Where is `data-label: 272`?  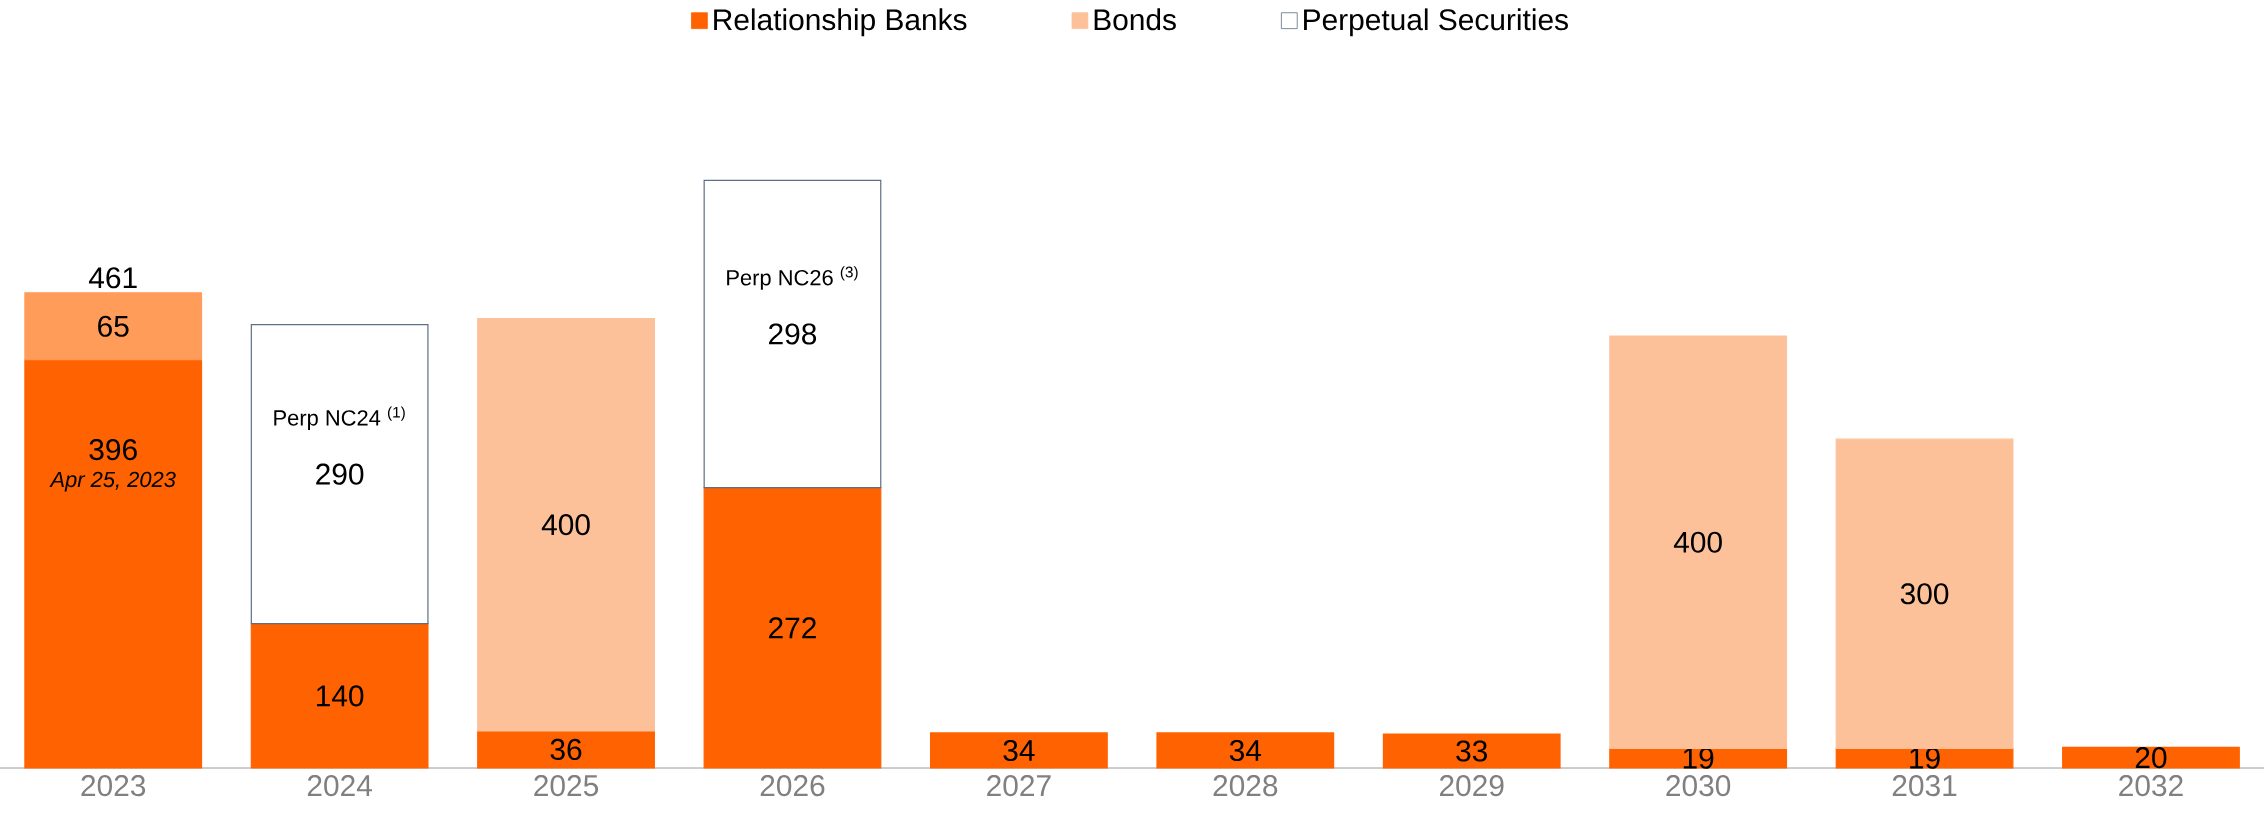 data-label: 272 is located at coordinates (792, 628).